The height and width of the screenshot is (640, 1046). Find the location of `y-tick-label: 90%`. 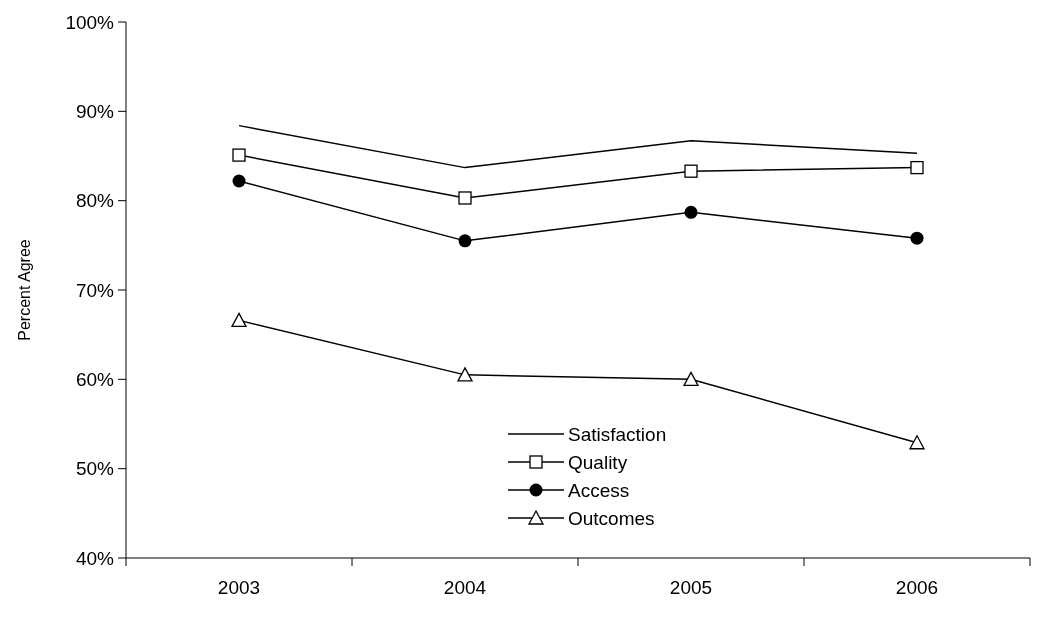

y-tick-label: 90% is located at coordinates (95, 111).